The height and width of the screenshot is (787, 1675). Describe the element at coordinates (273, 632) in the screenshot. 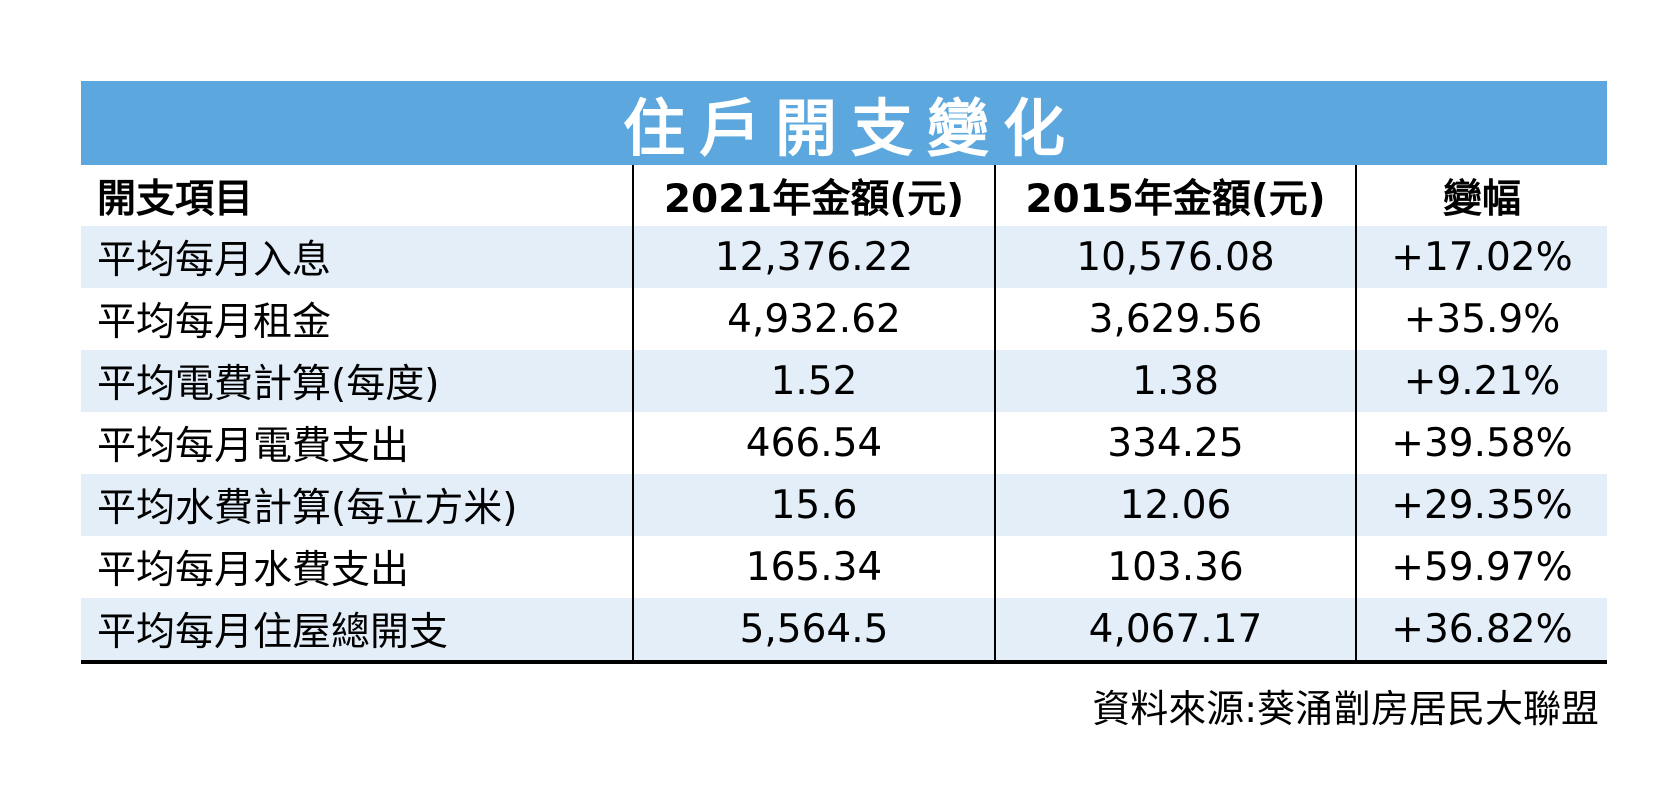

I see `expense-item-cell: 平均每月住屋總開支` at that location.